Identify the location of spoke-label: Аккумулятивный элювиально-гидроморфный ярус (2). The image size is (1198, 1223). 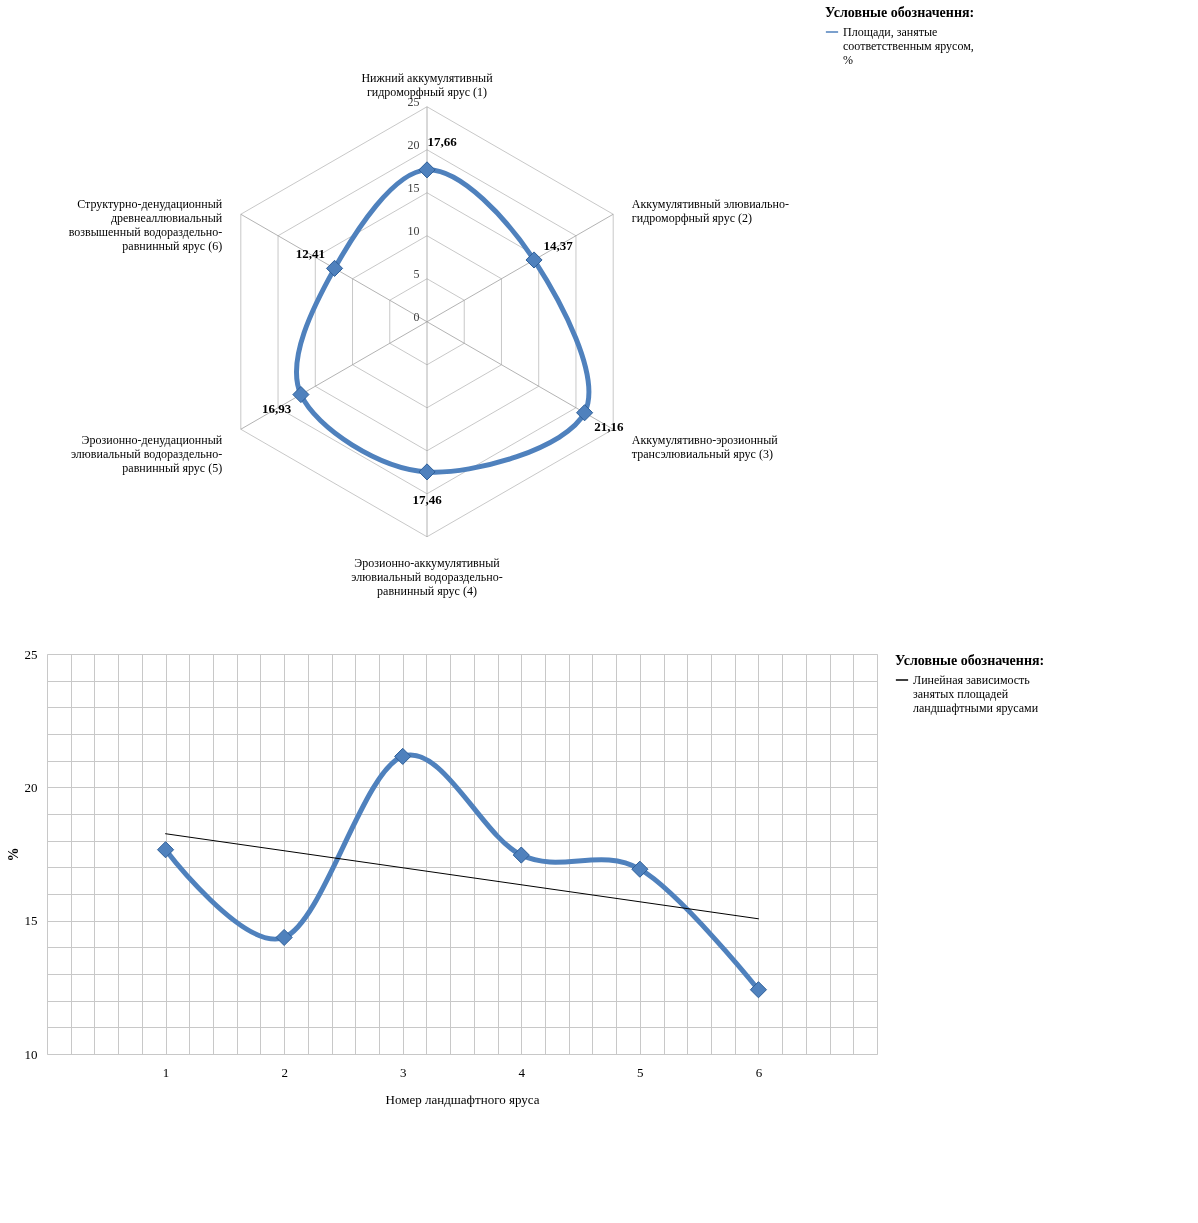
(710, 210).